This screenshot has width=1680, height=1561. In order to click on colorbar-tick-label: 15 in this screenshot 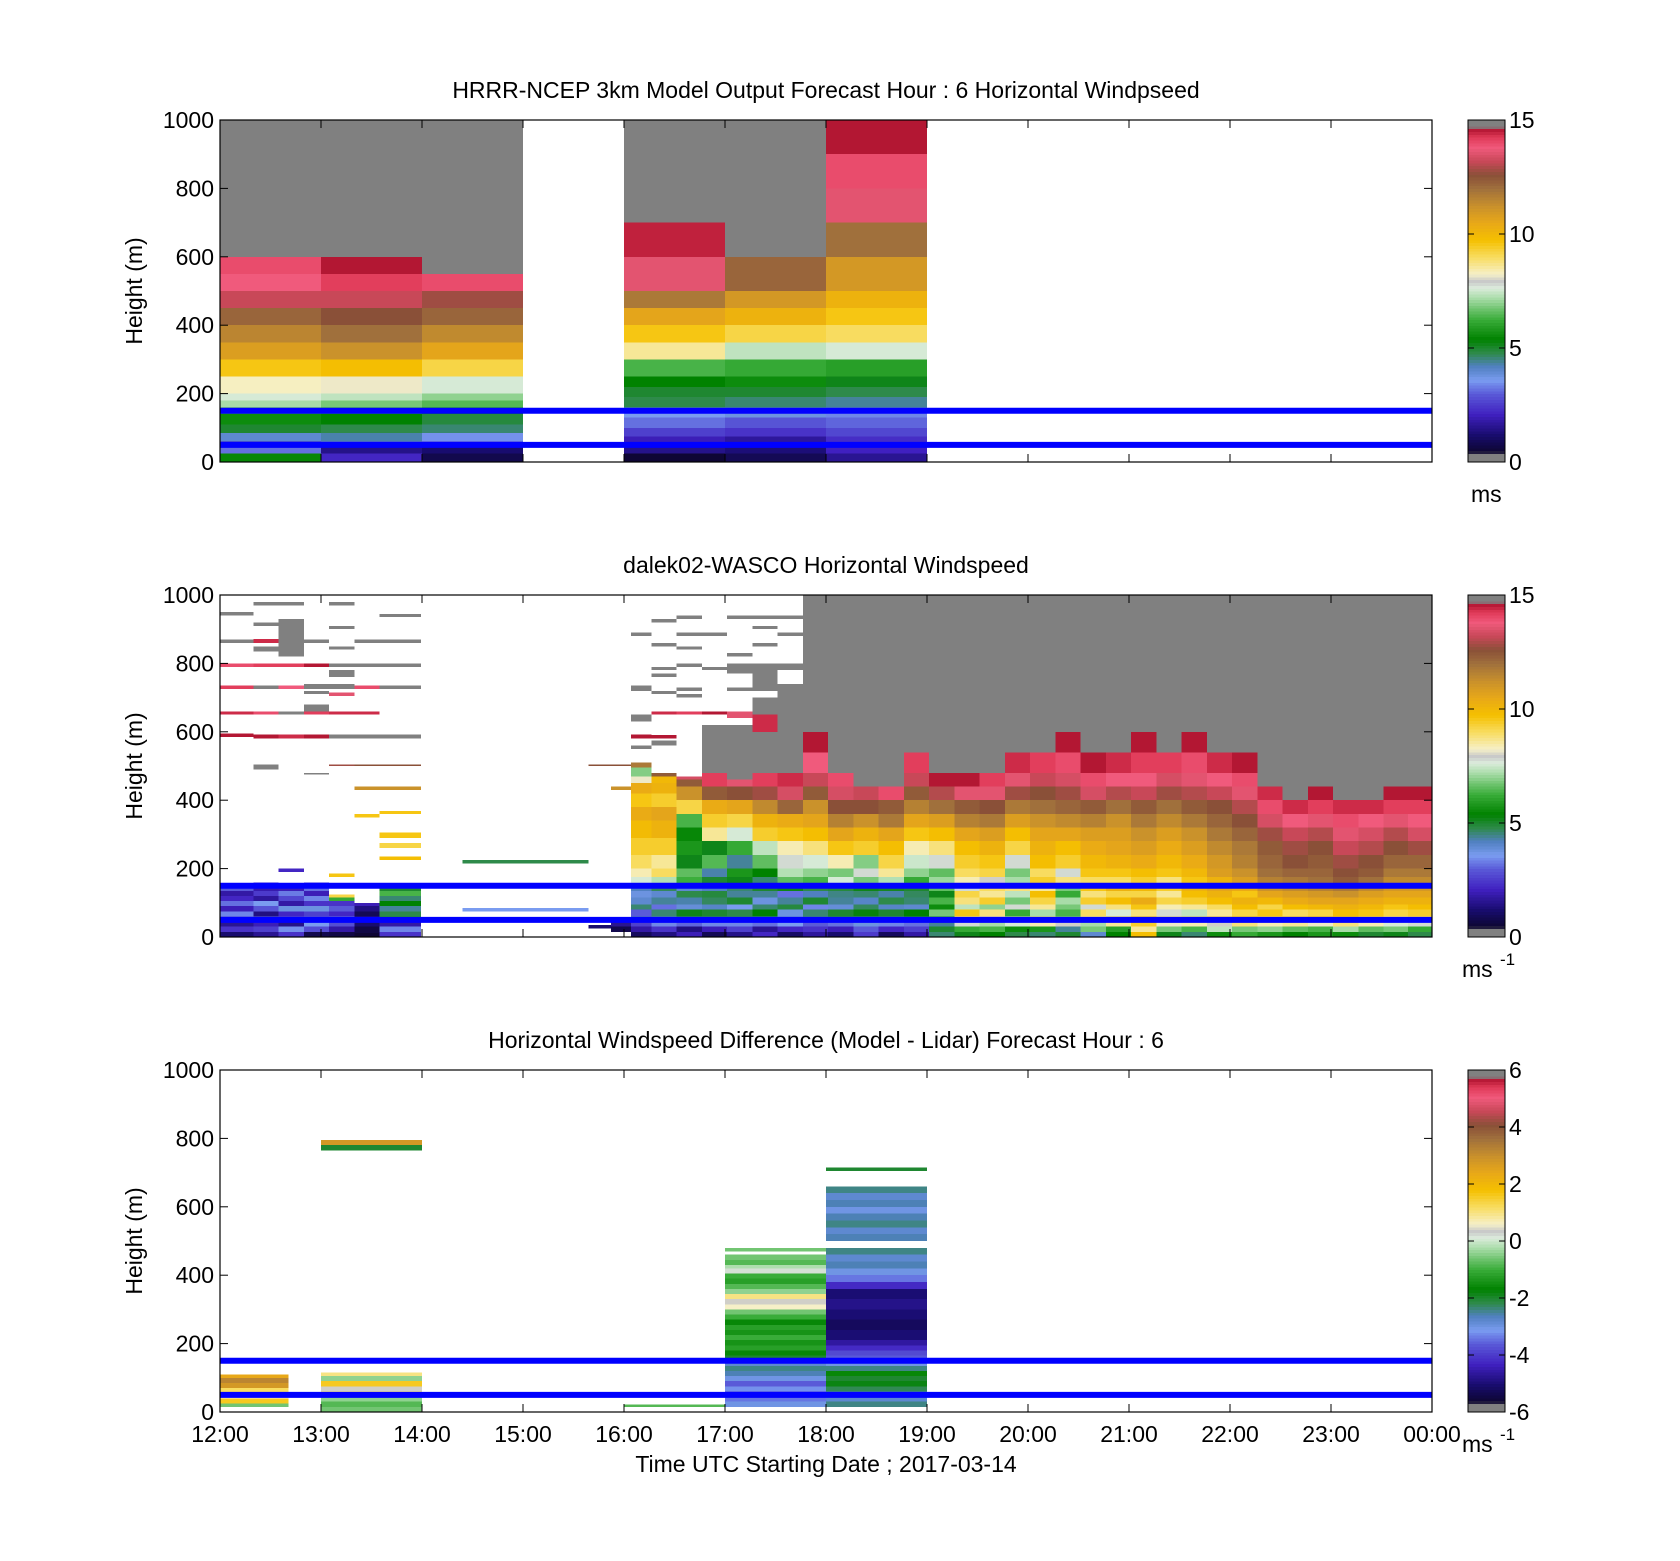, I will do `click(1522, 595)`.